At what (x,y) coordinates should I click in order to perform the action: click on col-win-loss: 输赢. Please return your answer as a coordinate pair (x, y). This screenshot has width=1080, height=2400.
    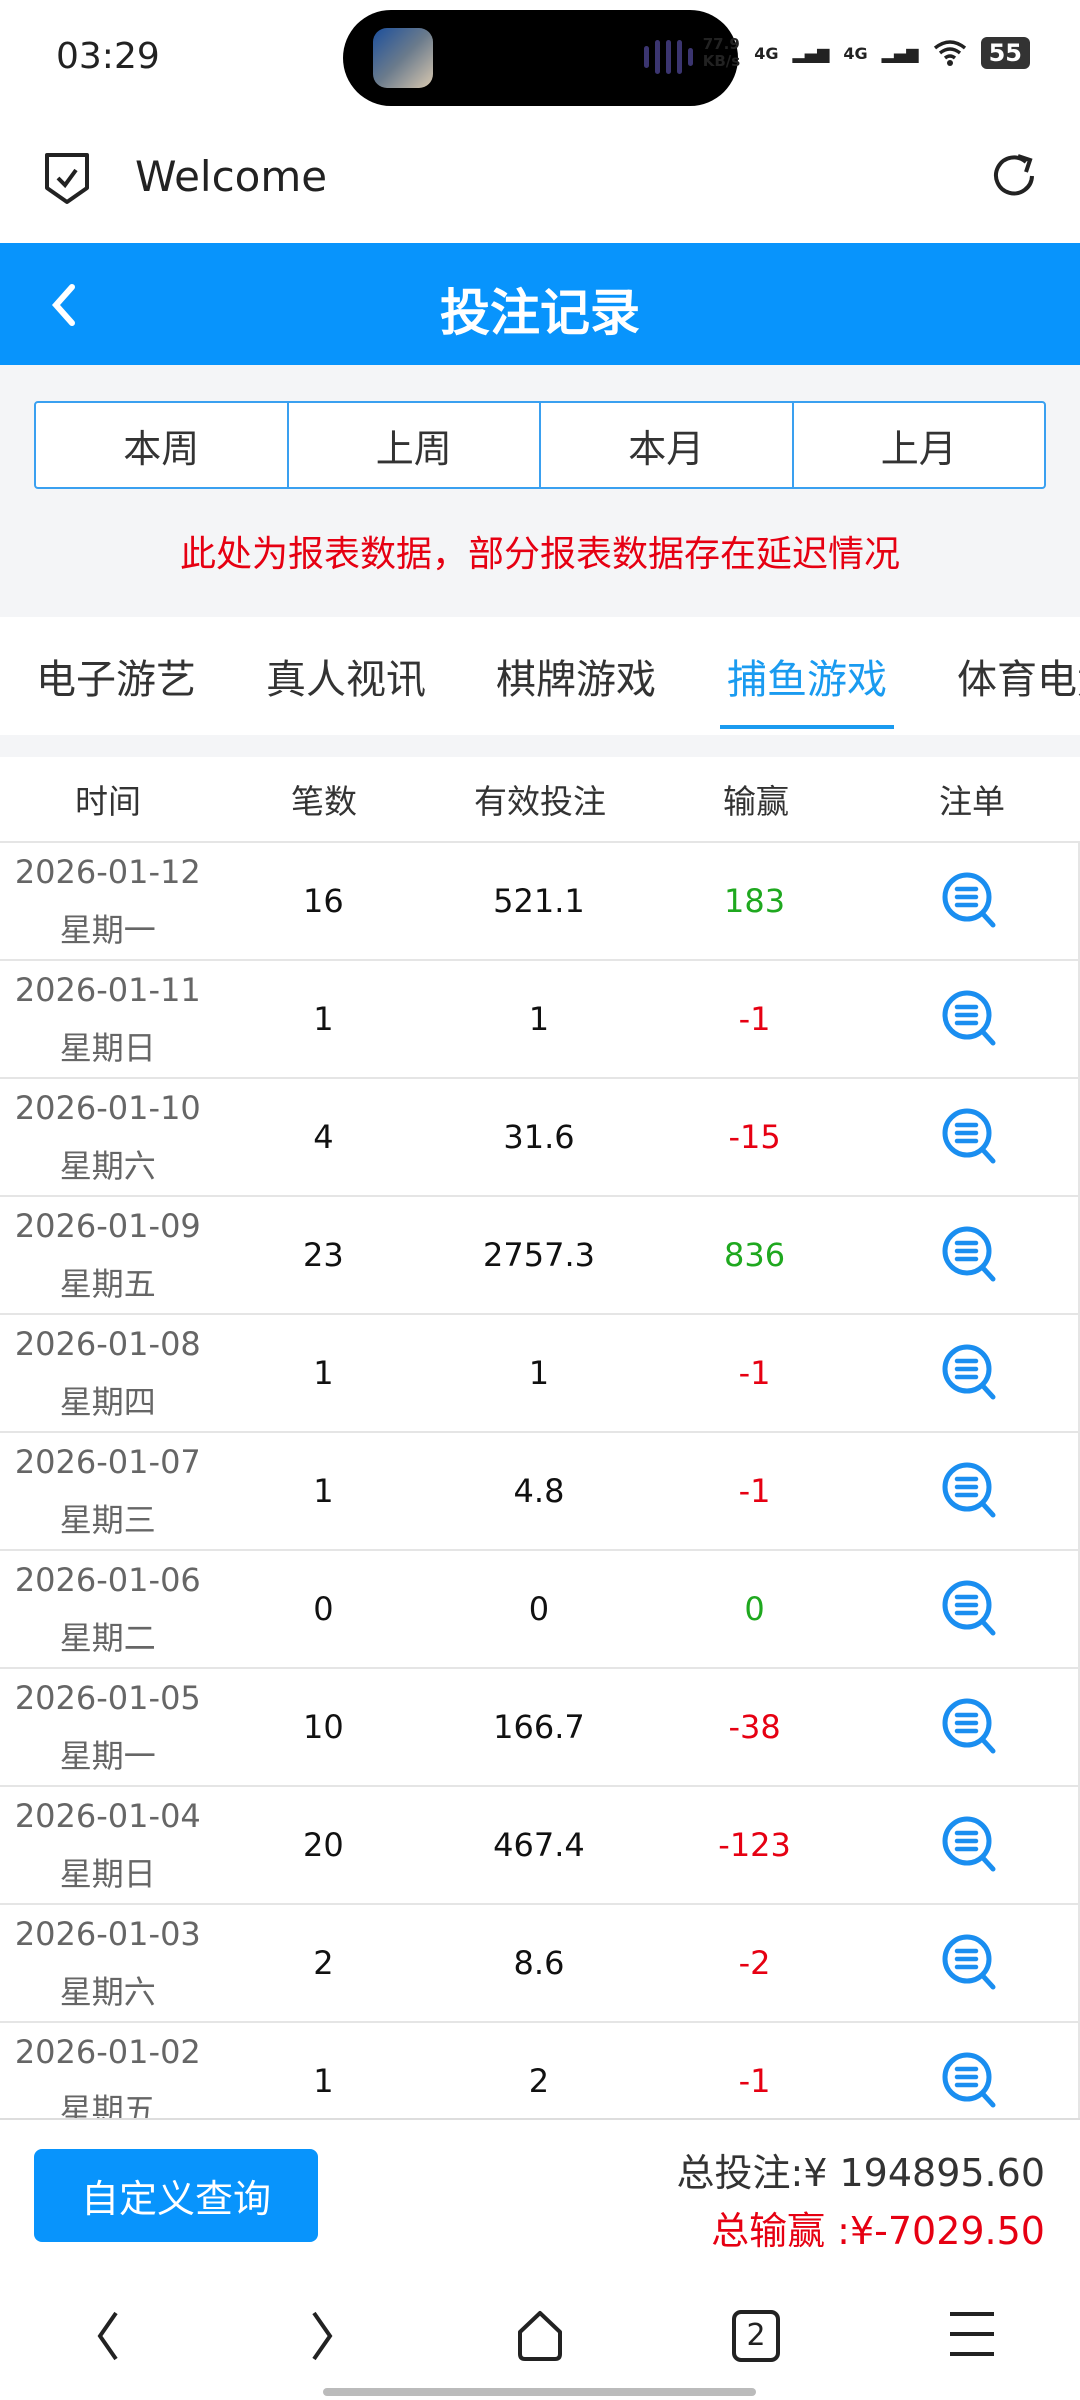
    Looking at the image, I should click on (756, 801).